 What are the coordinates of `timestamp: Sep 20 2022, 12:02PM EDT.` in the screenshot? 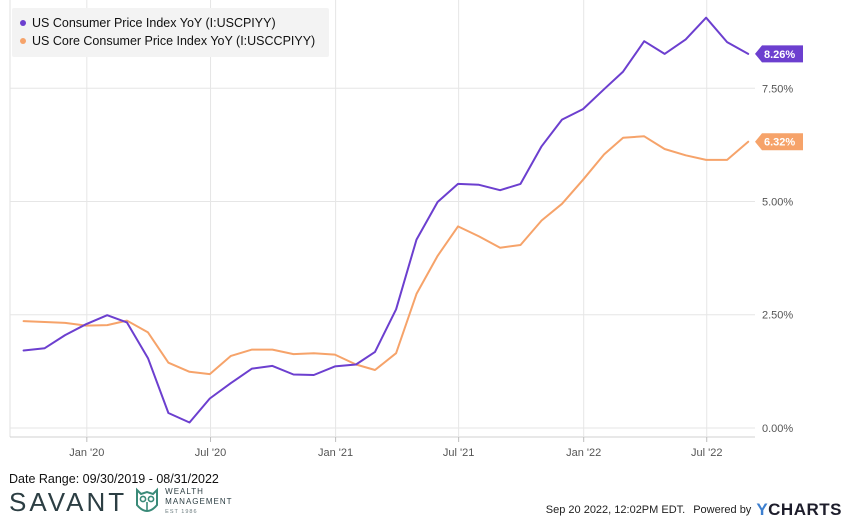 It's located at (615, 510).